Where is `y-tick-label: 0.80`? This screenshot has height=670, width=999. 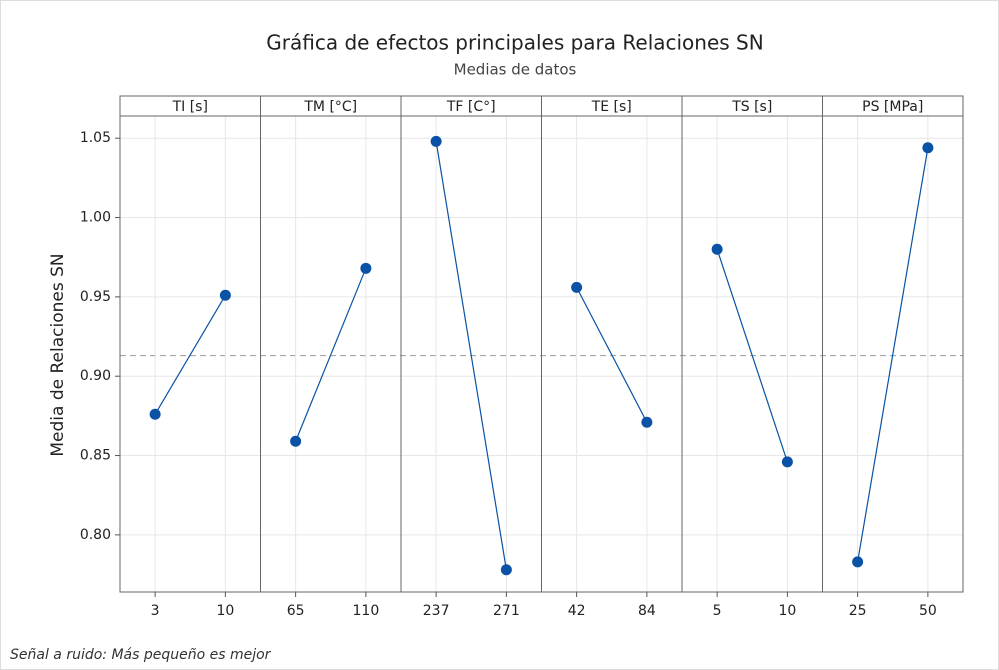 y-tick-label: 0.80 is located at coordinates (95, 535).